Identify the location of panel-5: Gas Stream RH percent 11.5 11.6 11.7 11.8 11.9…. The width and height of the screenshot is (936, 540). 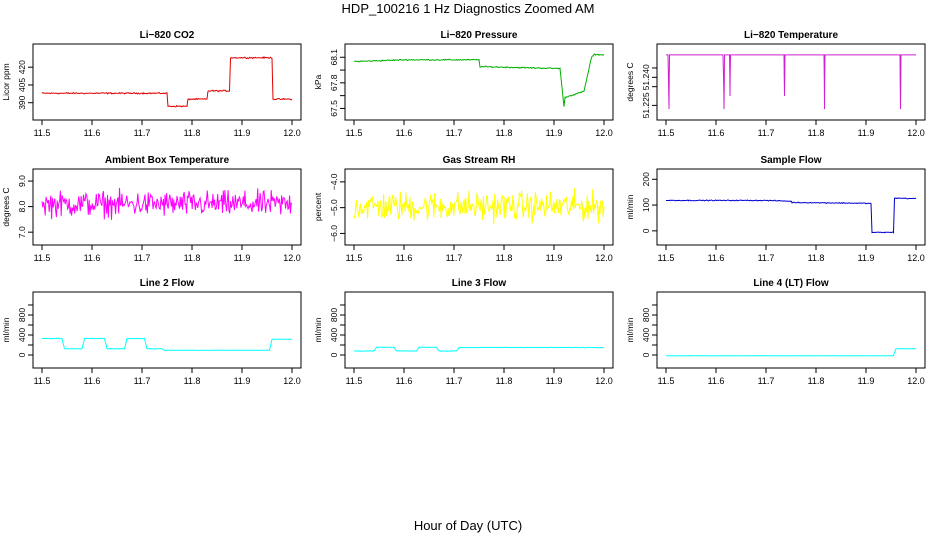
(463, 209).